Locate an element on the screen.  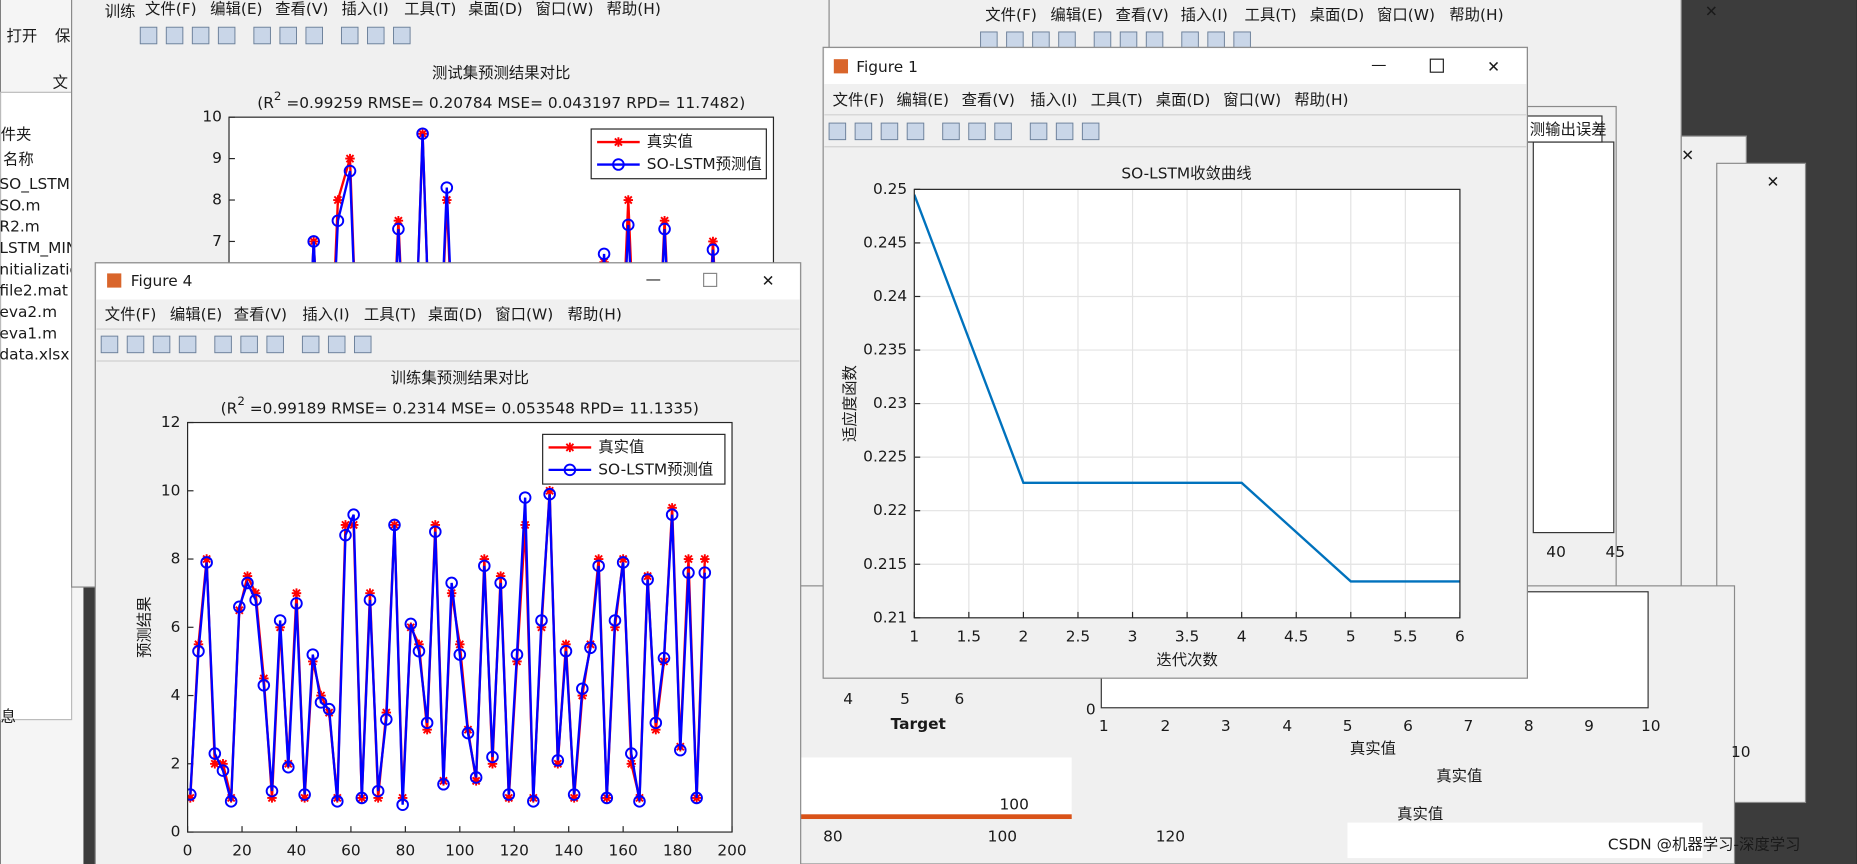
x-tick-label: 180 is located at coordinates (677, 850).